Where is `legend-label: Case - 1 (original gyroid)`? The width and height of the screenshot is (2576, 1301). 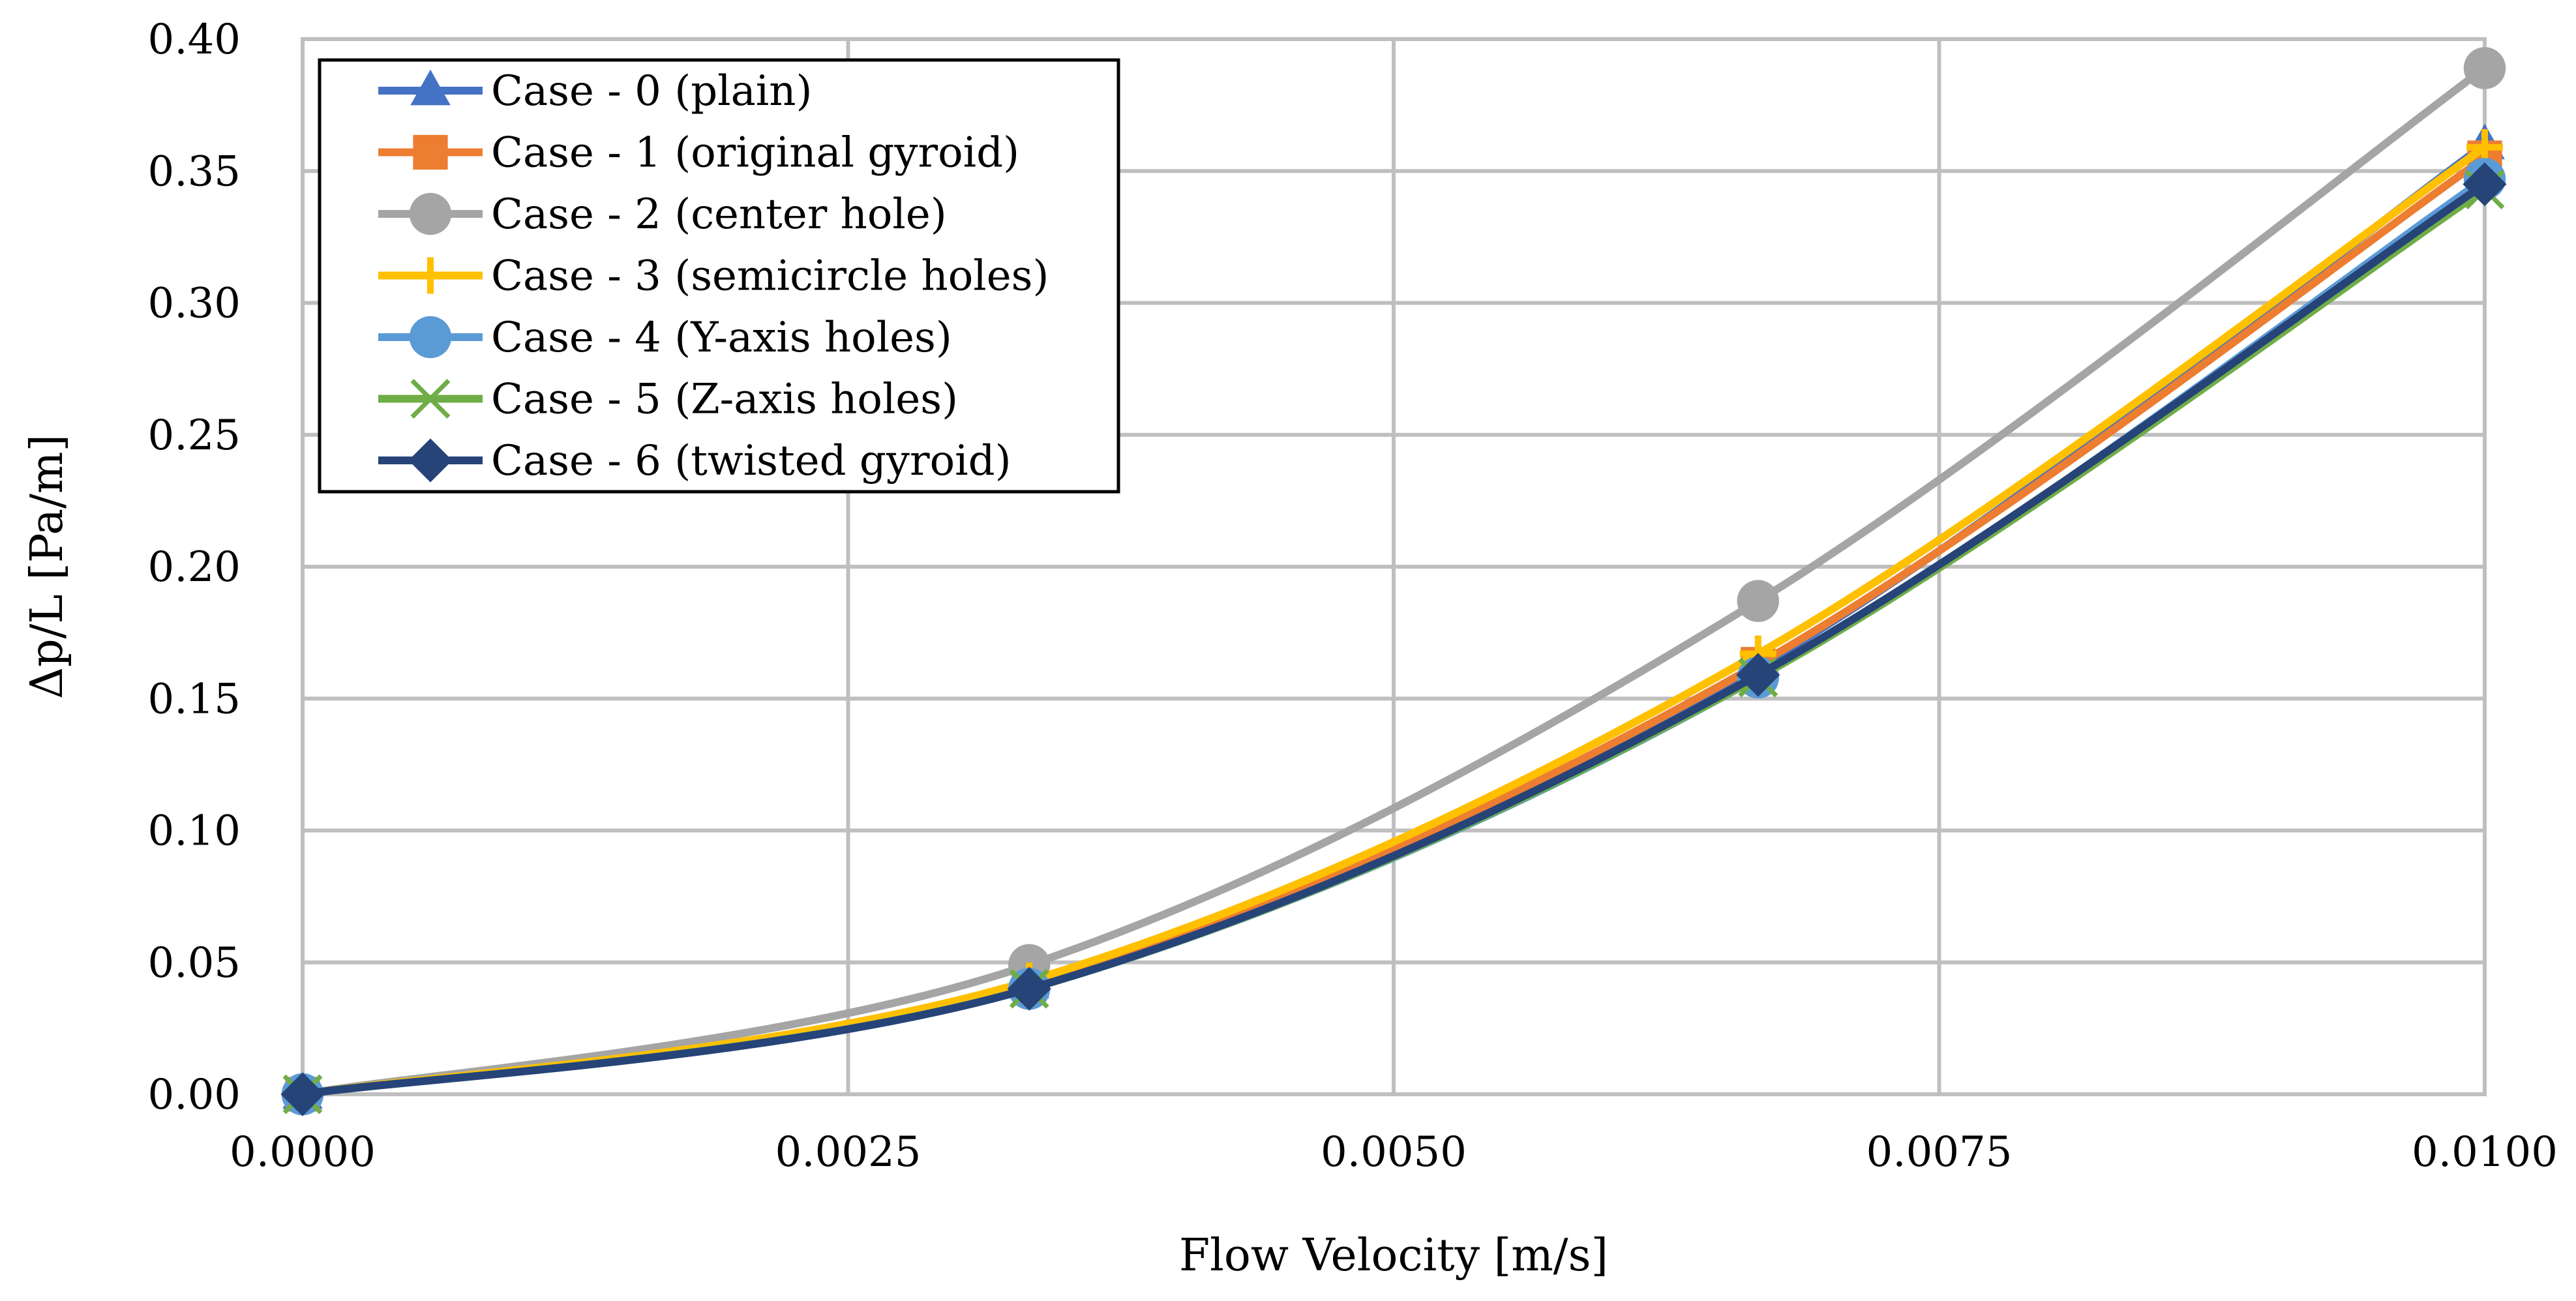
legend-label: Case - 1 (original gyroid) is located at coordinates (755, 153).